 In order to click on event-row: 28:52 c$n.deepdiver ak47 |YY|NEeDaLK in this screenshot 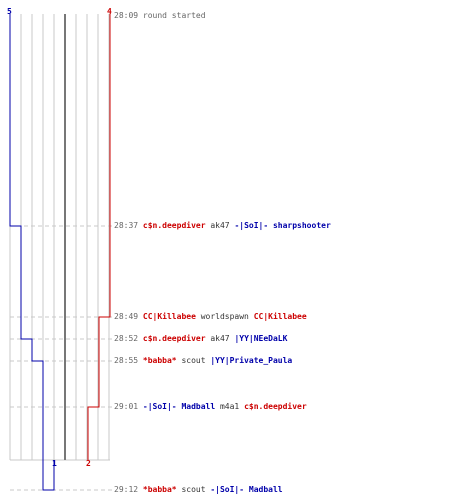, I will do `click(200, 339)`.